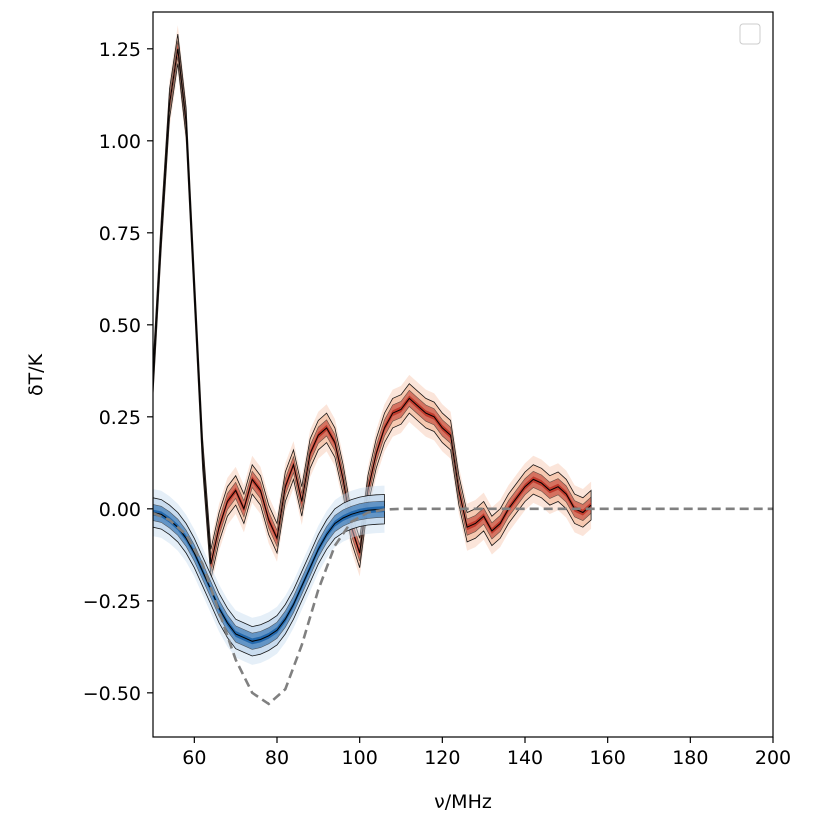 This screenshot has height=823, width=813. Describe the element at coordinates (194, 758) in the screenshot. I see `x-tick-label: 60` at that location.